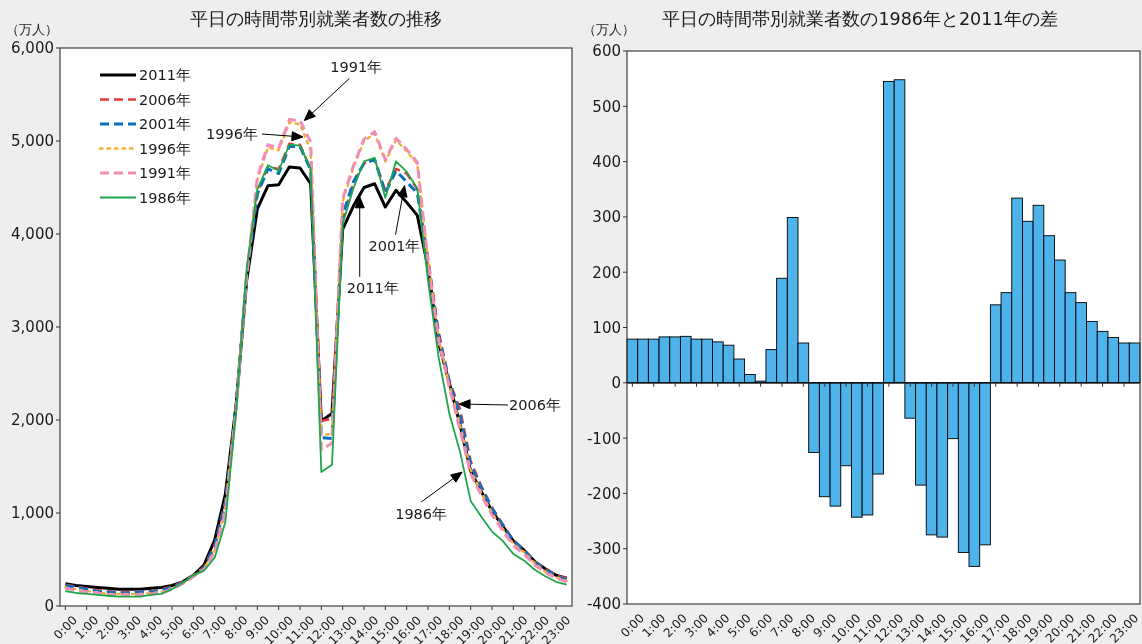 The image size is (1142, 644). Describe the element at coordinates (372, 288) in the screenshot. I see `annotation: 2011年` at that location.